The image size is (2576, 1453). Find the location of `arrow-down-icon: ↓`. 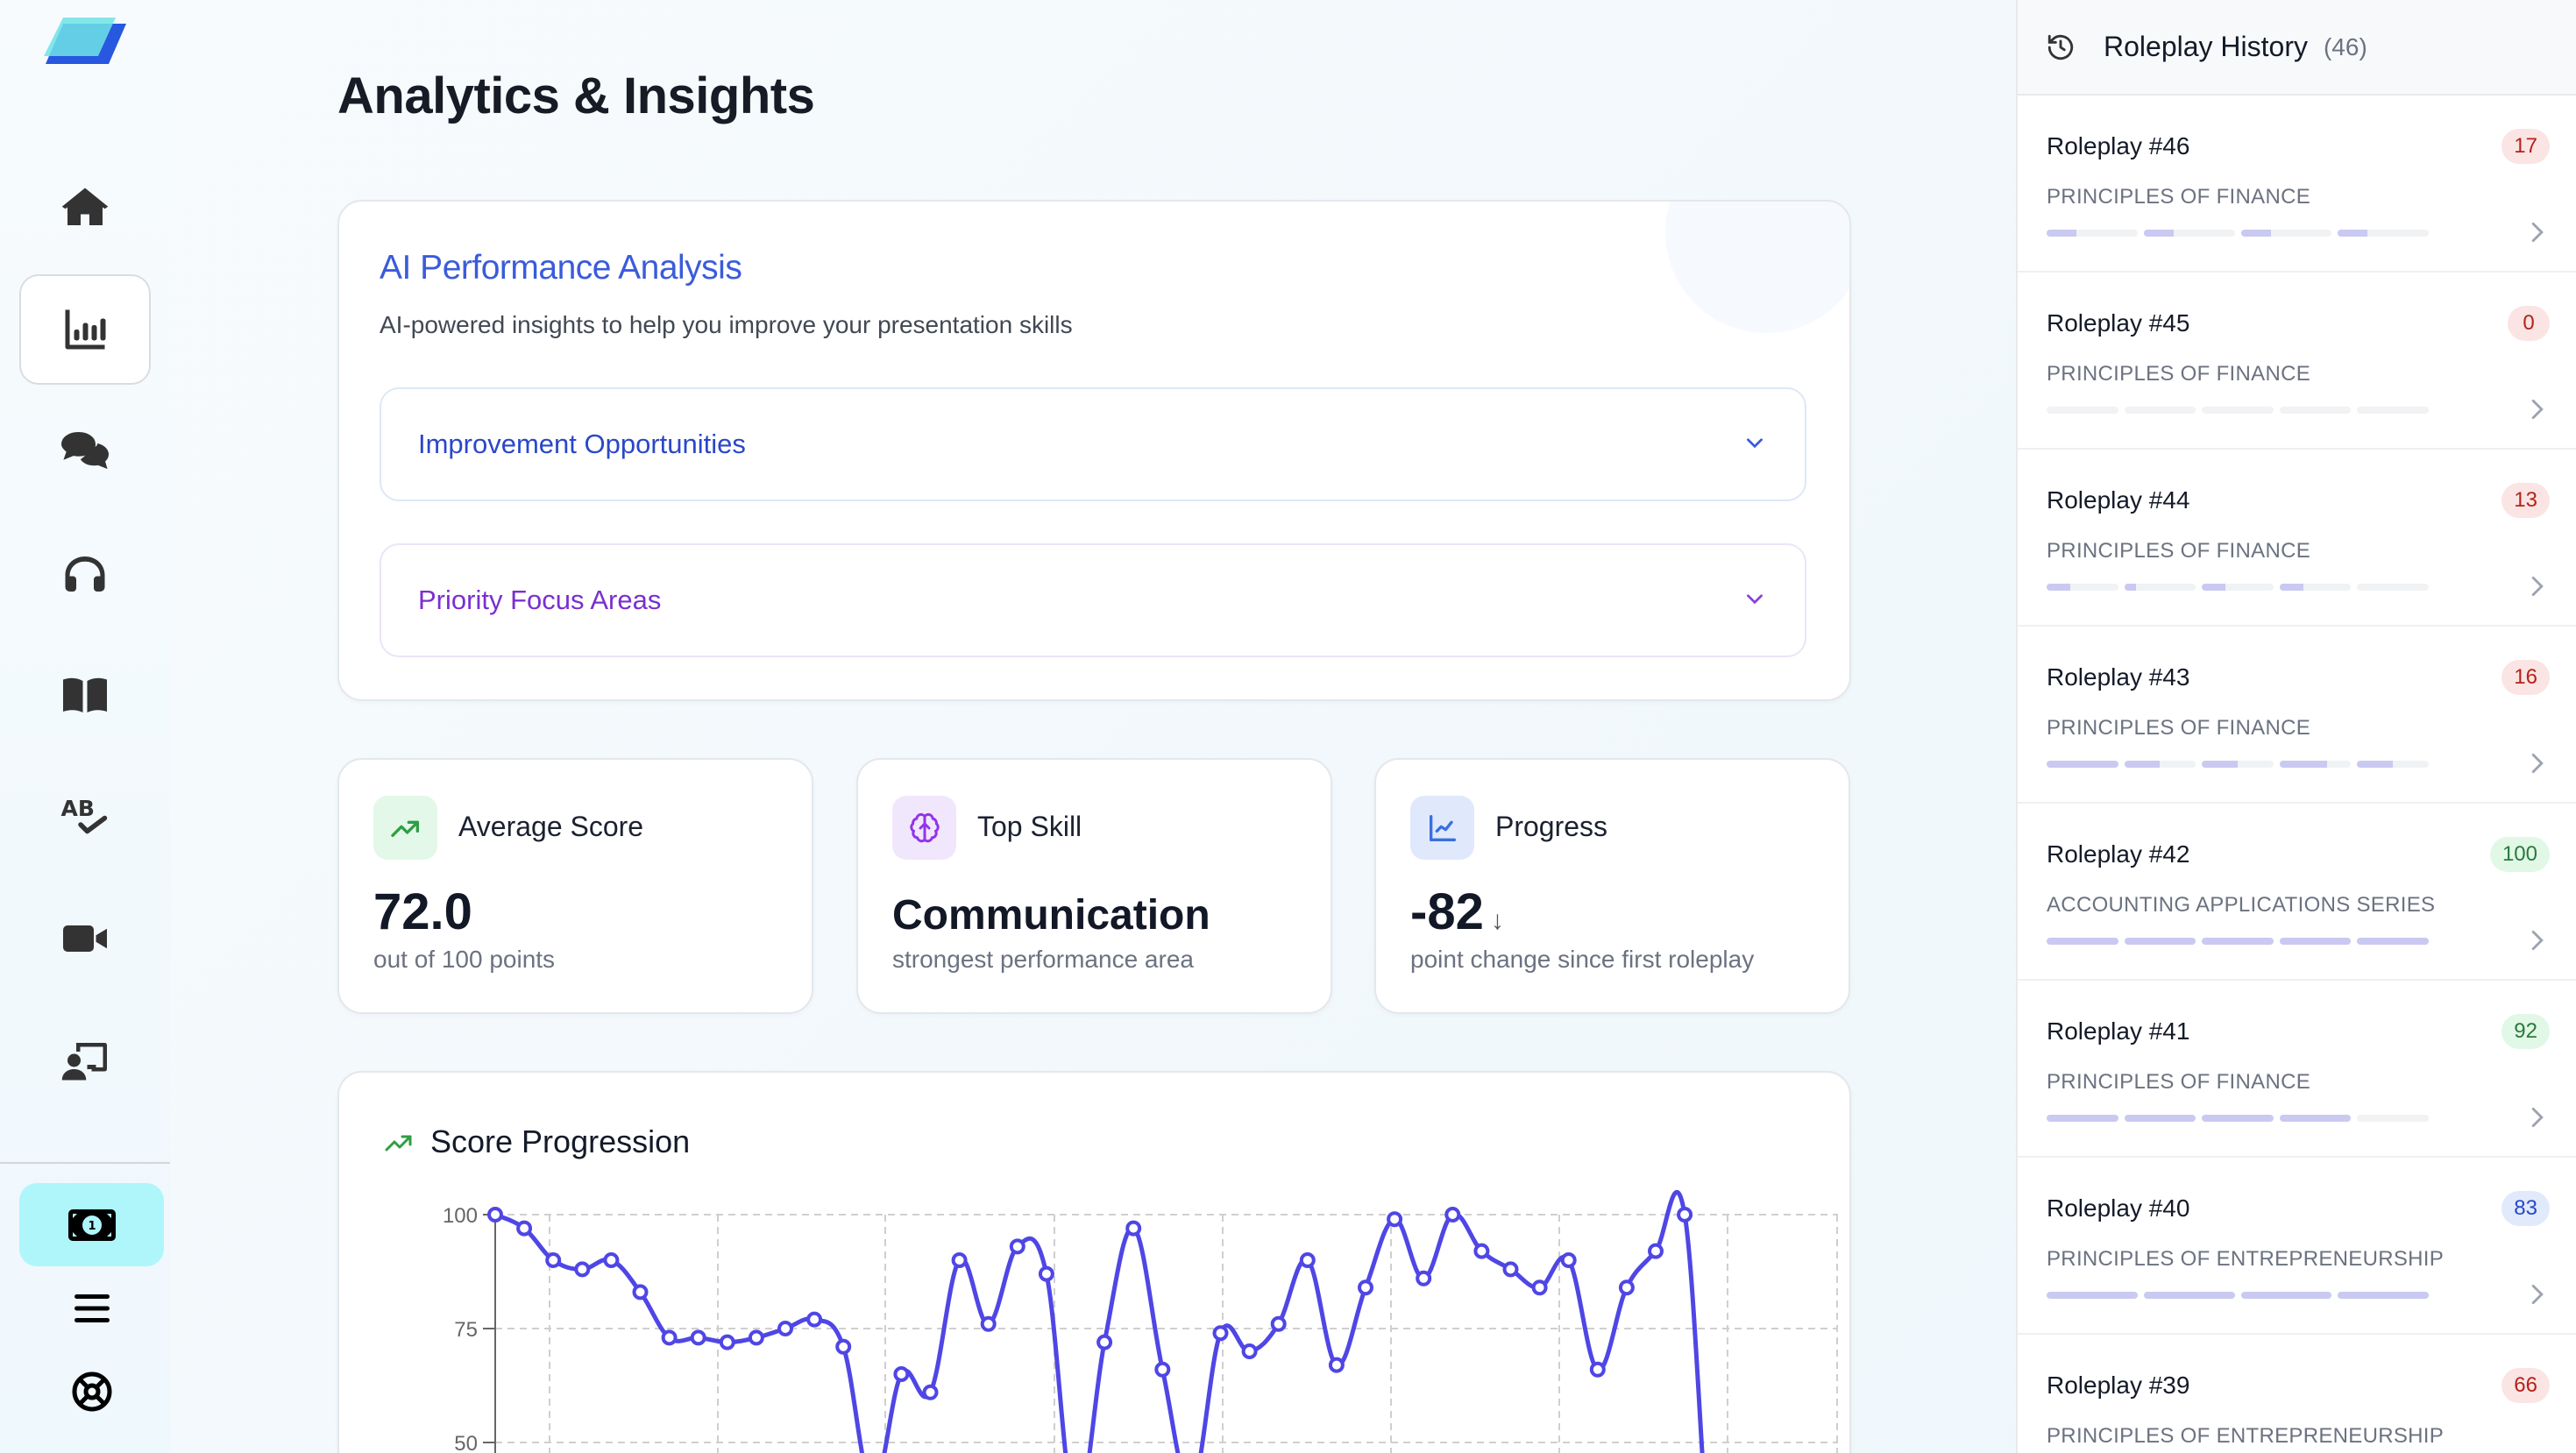

arrow-down-icon: ↓ is located at coordinates (1497, 920).